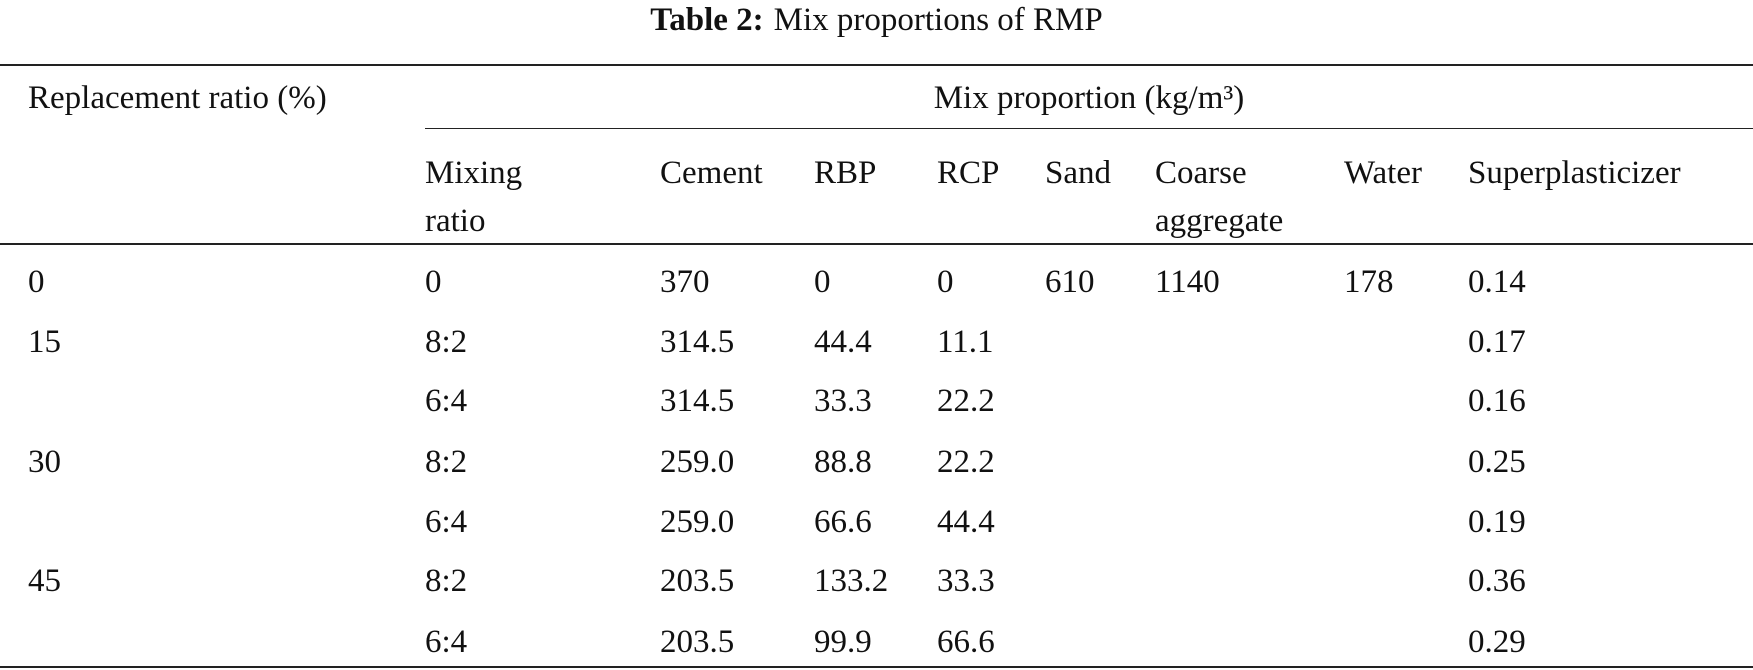 The height and width of the screenshot is (670, 1753). Describe the element at coordinates (876, 244) in the screenshot. I see `mid-rule` at that location.